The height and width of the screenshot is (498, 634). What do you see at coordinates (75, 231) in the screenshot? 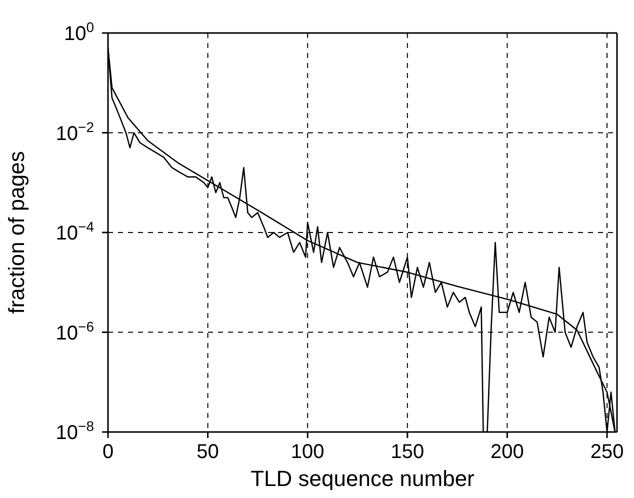
I see `y-tick-label: 10$^{−4}$` at bounding box center [75, 231].